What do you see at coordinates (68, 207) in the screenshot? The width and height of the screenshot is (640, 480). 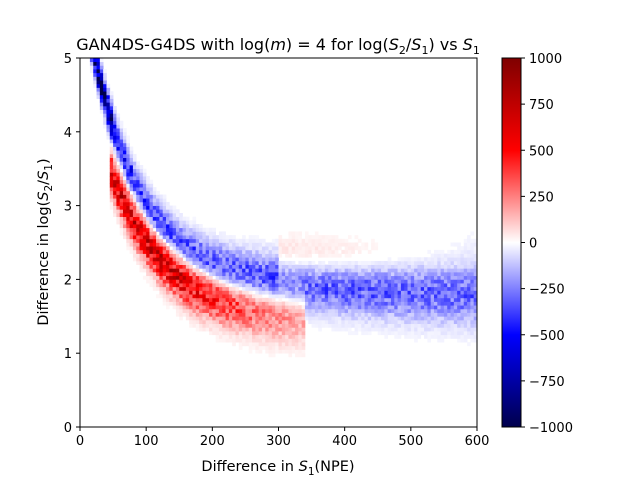 I see `y-tick-label: 3` at bounding box center [68, 207].